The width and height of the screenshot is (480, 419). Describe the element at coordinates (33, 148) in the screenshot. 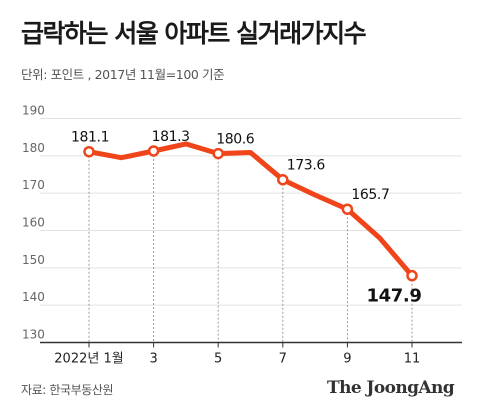

I see `y-tick-label-180: 180` at that location.